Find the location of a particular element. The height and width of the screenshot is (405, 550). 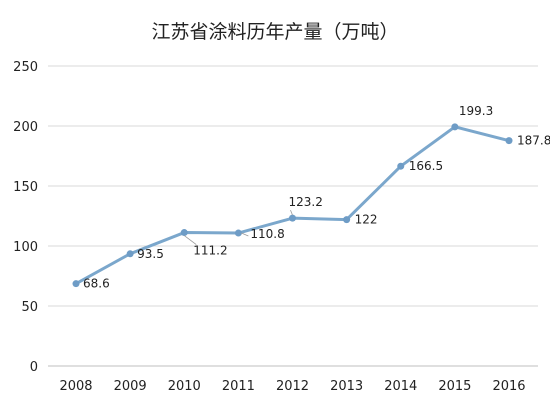

data-label: 166.5 is located at coordinates (426, 166).